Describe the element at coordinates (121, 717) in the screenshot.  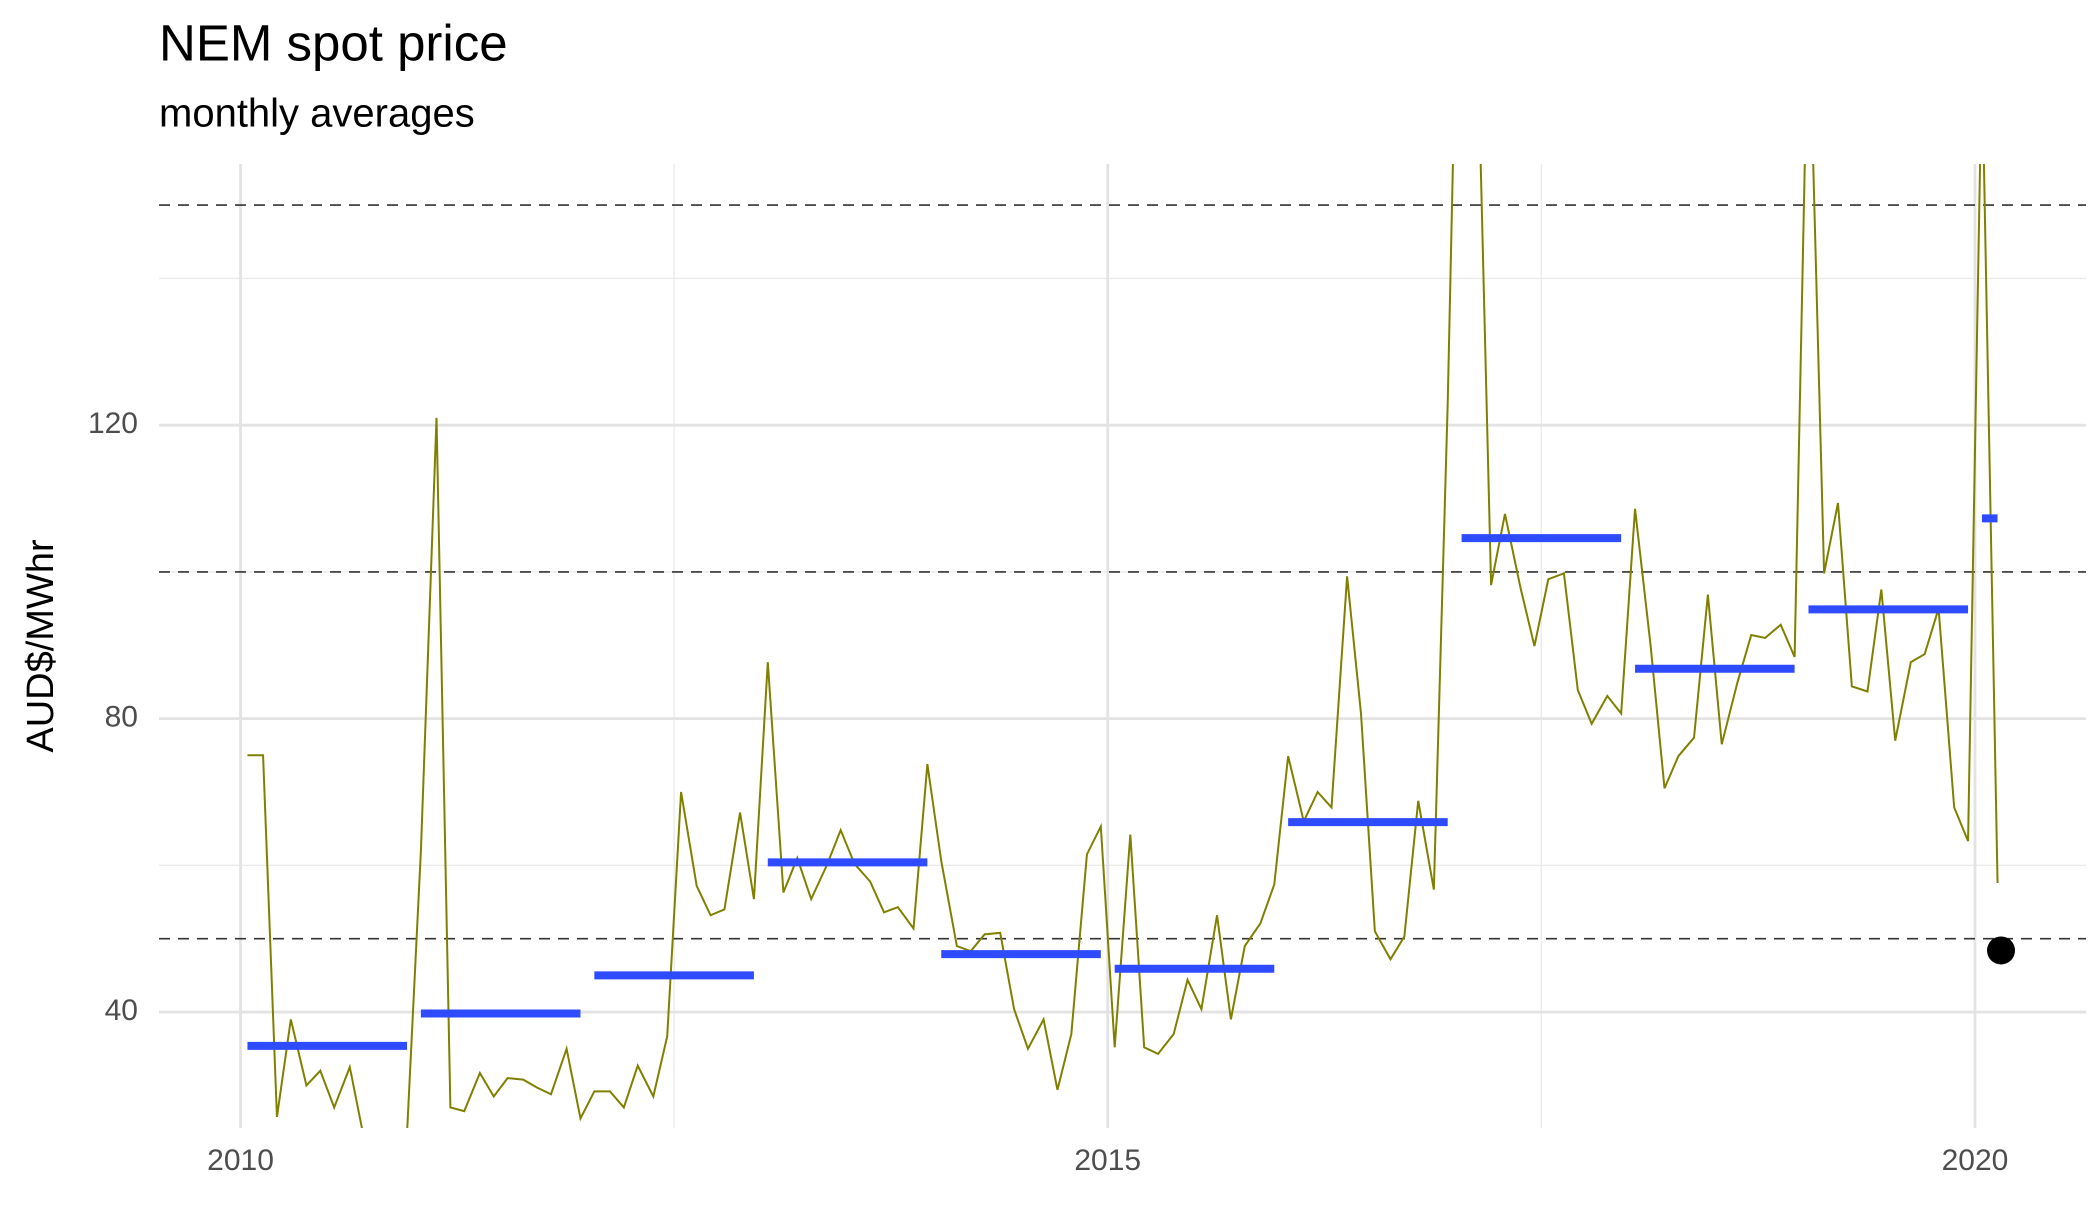
I see `y-tick-label: 80` at that location.